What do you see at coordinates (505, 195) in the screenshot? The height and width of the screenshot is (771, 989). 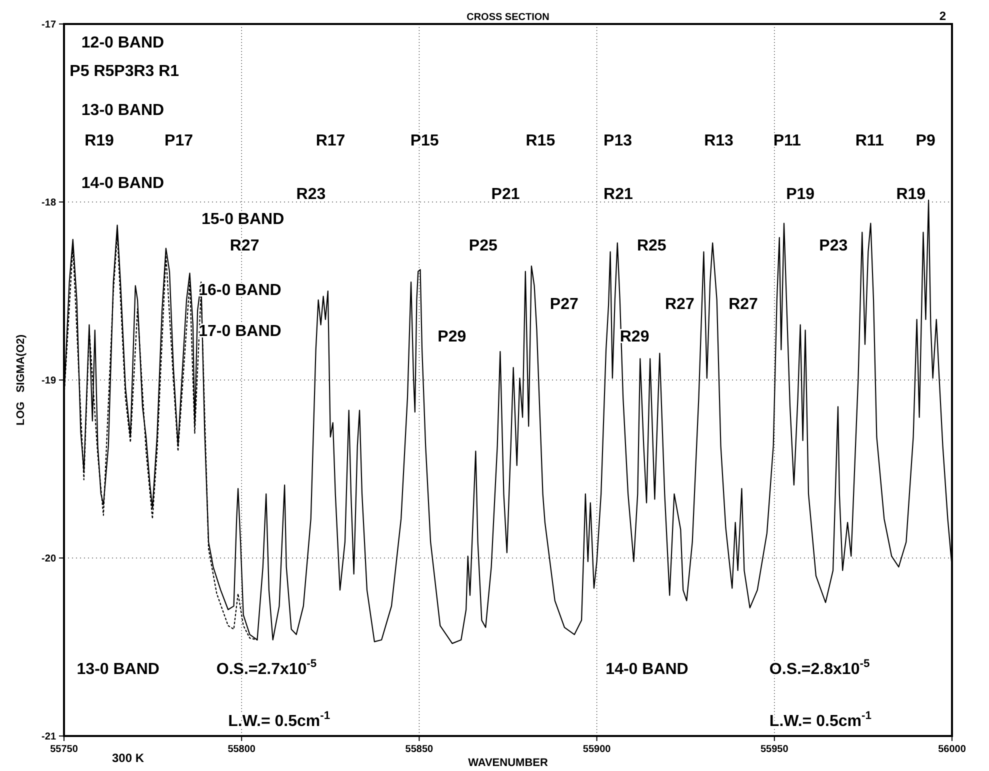 I see `annotation: P21` at bounding box center [505, 195].